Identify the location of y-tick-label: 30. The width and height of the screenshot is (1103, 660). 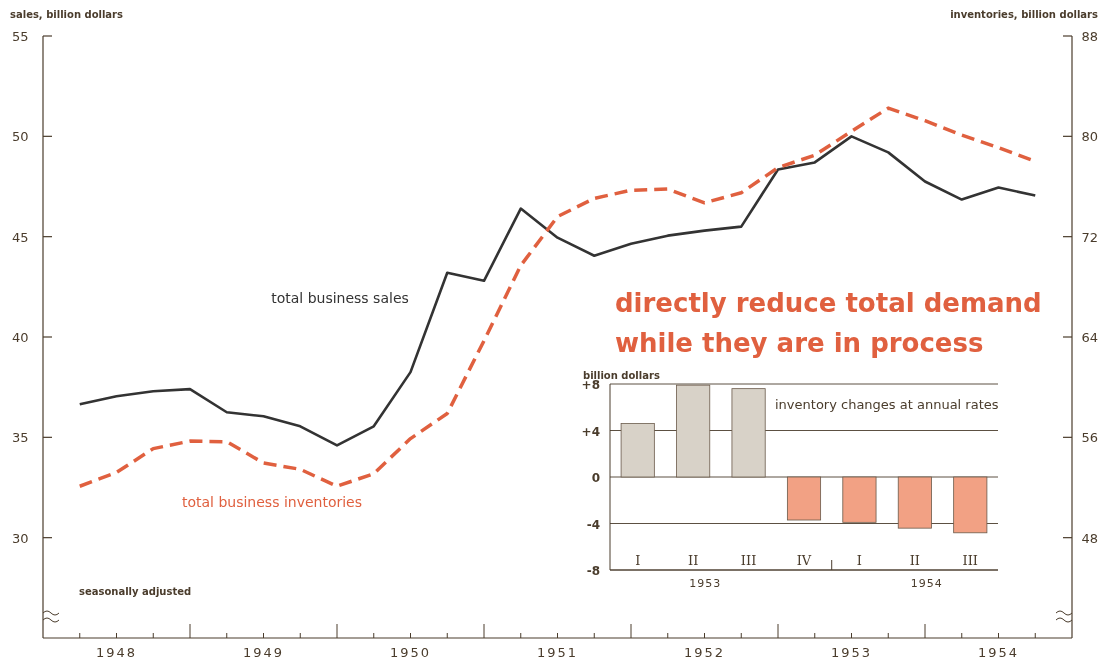
(20, 538).